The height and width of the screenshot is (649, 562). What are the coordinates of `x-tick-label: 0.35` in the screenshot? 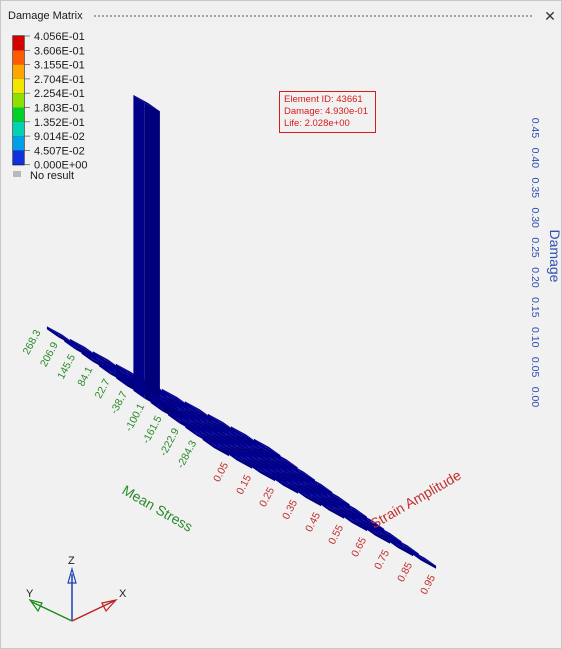 It's located at (290, 510).